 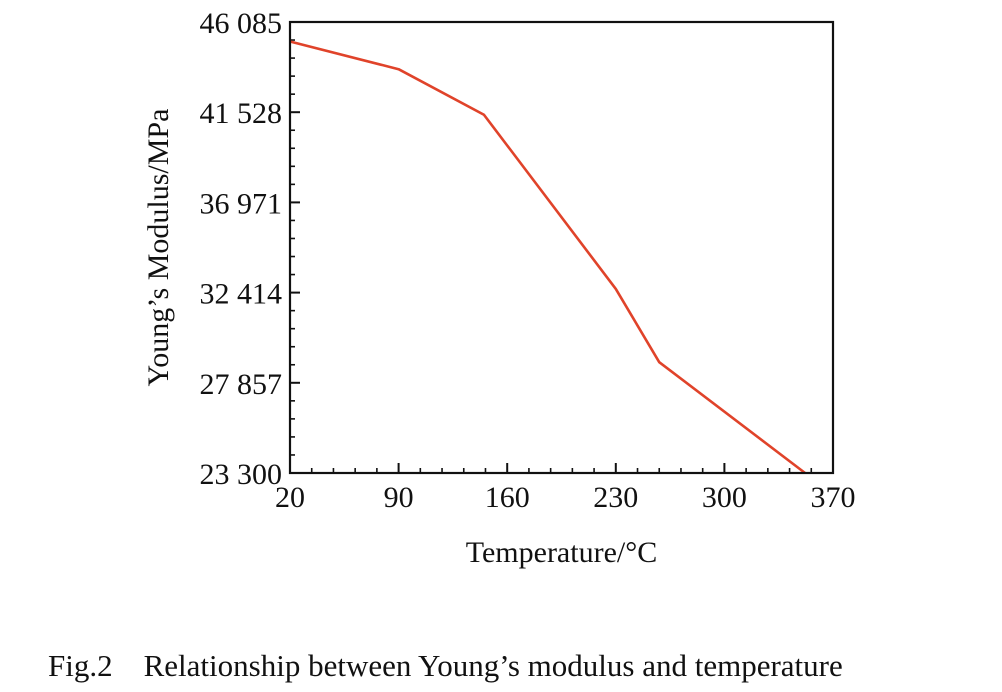 What do you see at coordinates (241, 294) in the screenshot?
I see `y-tick-label: 32 414` at bounding box center [241, 294].